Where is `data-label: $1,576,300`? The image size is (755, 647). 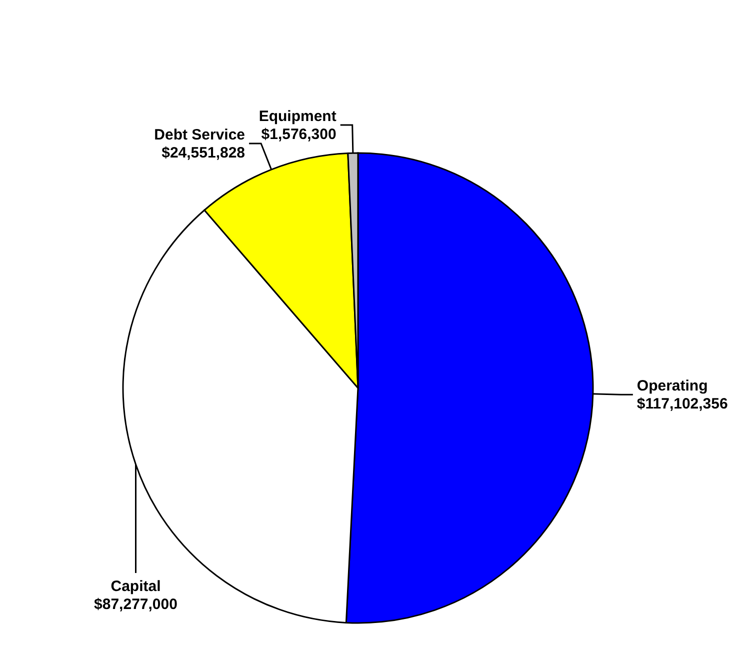 data-label: $1,576,300 is located at coordinates (298, 135).